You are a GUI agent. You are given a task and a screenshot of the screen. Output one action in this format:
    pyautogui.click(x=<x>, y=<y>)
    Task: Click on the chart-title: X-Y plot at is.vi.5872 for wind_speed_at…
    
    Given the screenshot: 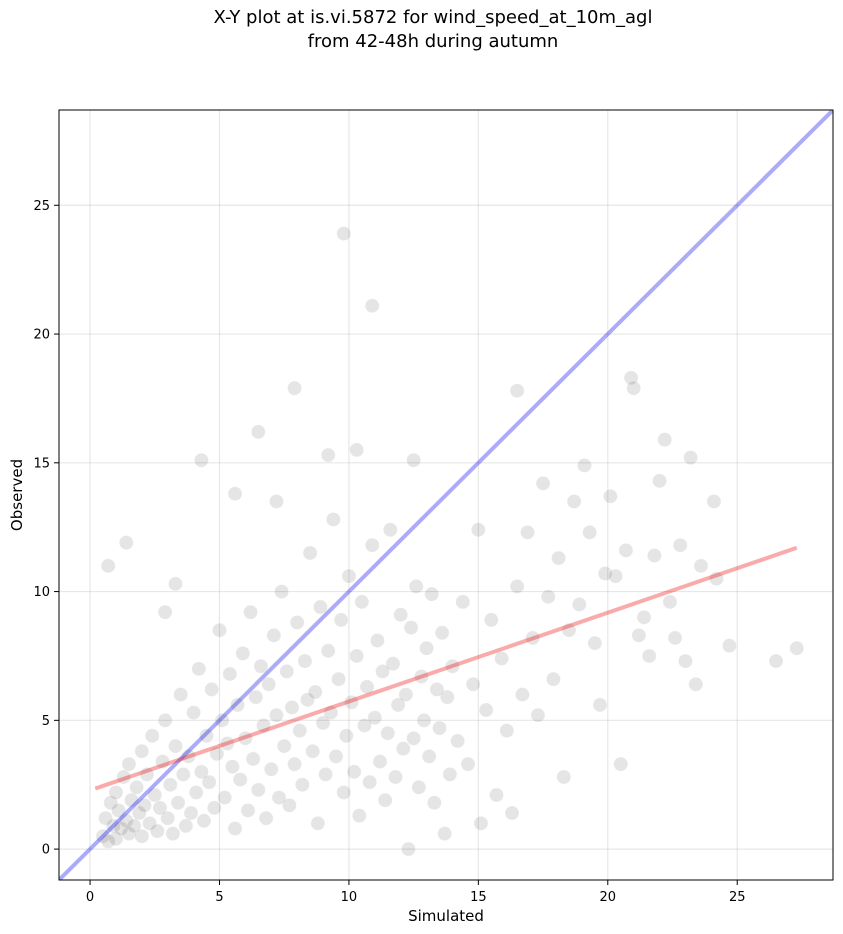 What is the action you would take?
    pyautogui.click(x=421, y=30)
    